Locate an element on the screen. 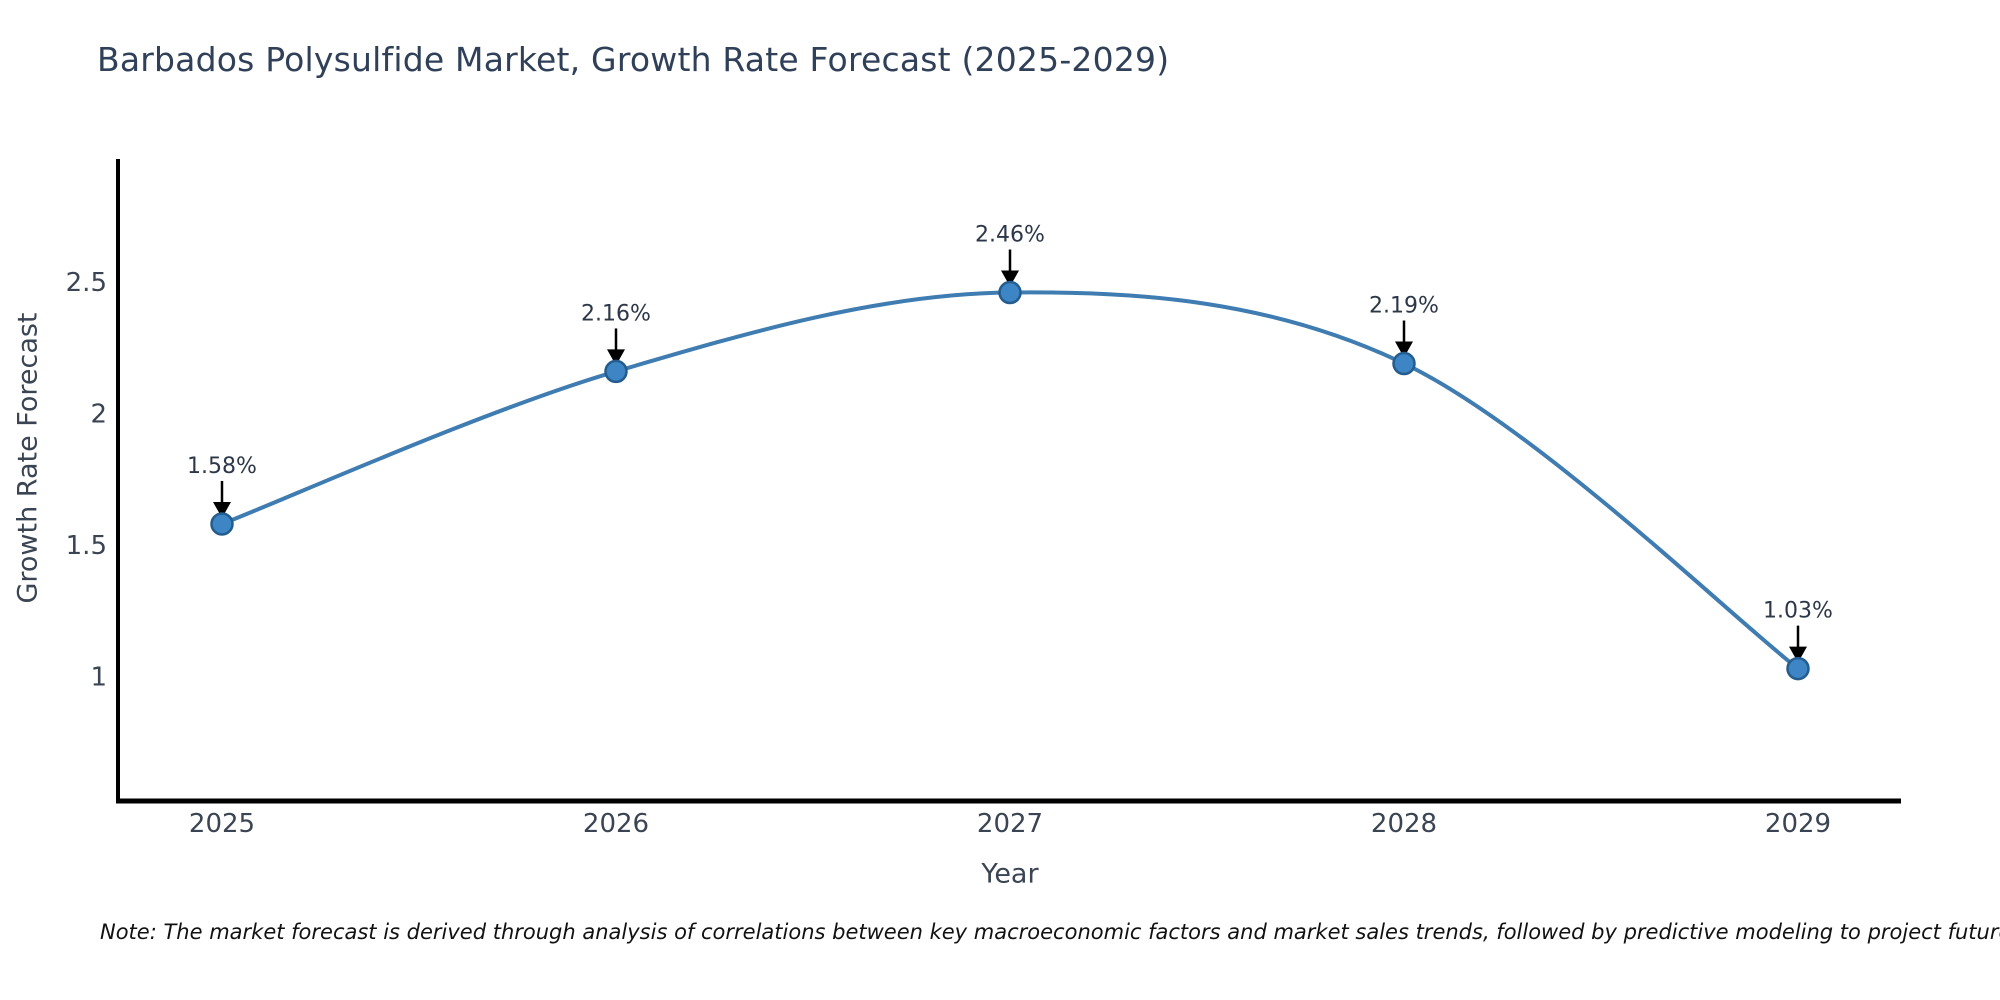  point-value-label: 2.19% is located at coordinates (1404, 306).